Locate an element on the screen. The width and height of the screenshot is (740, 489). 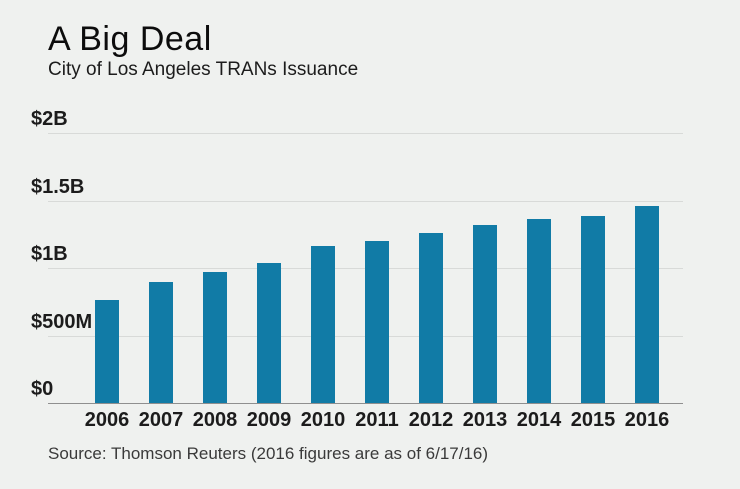
bar-2008 is located at coordinates (215, 337).